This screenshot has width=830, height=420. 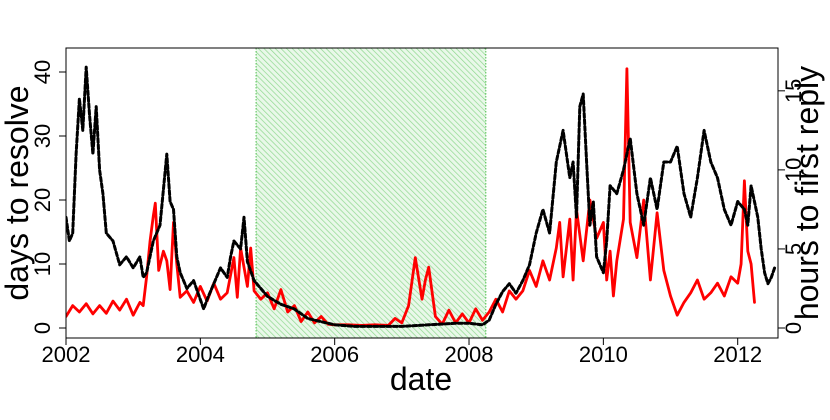 What do you see at coordinates (737, 354) in the screenshot?
I see `x-tick-label: 2012` at bounding box center [737, 354].